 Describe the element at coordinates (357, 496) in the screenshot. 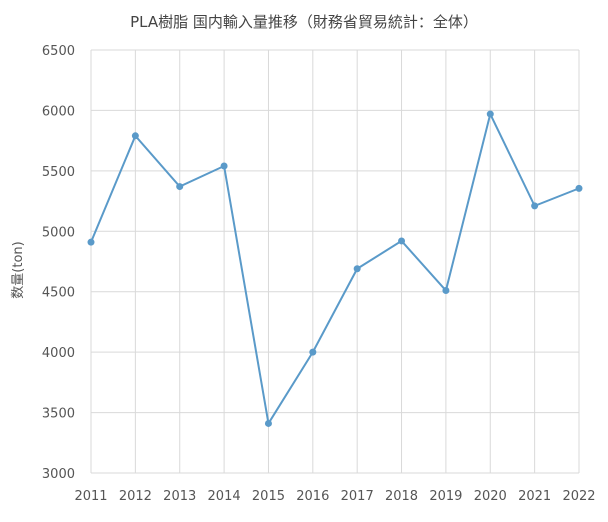

I see `x-tick-label: 2017` at that location.